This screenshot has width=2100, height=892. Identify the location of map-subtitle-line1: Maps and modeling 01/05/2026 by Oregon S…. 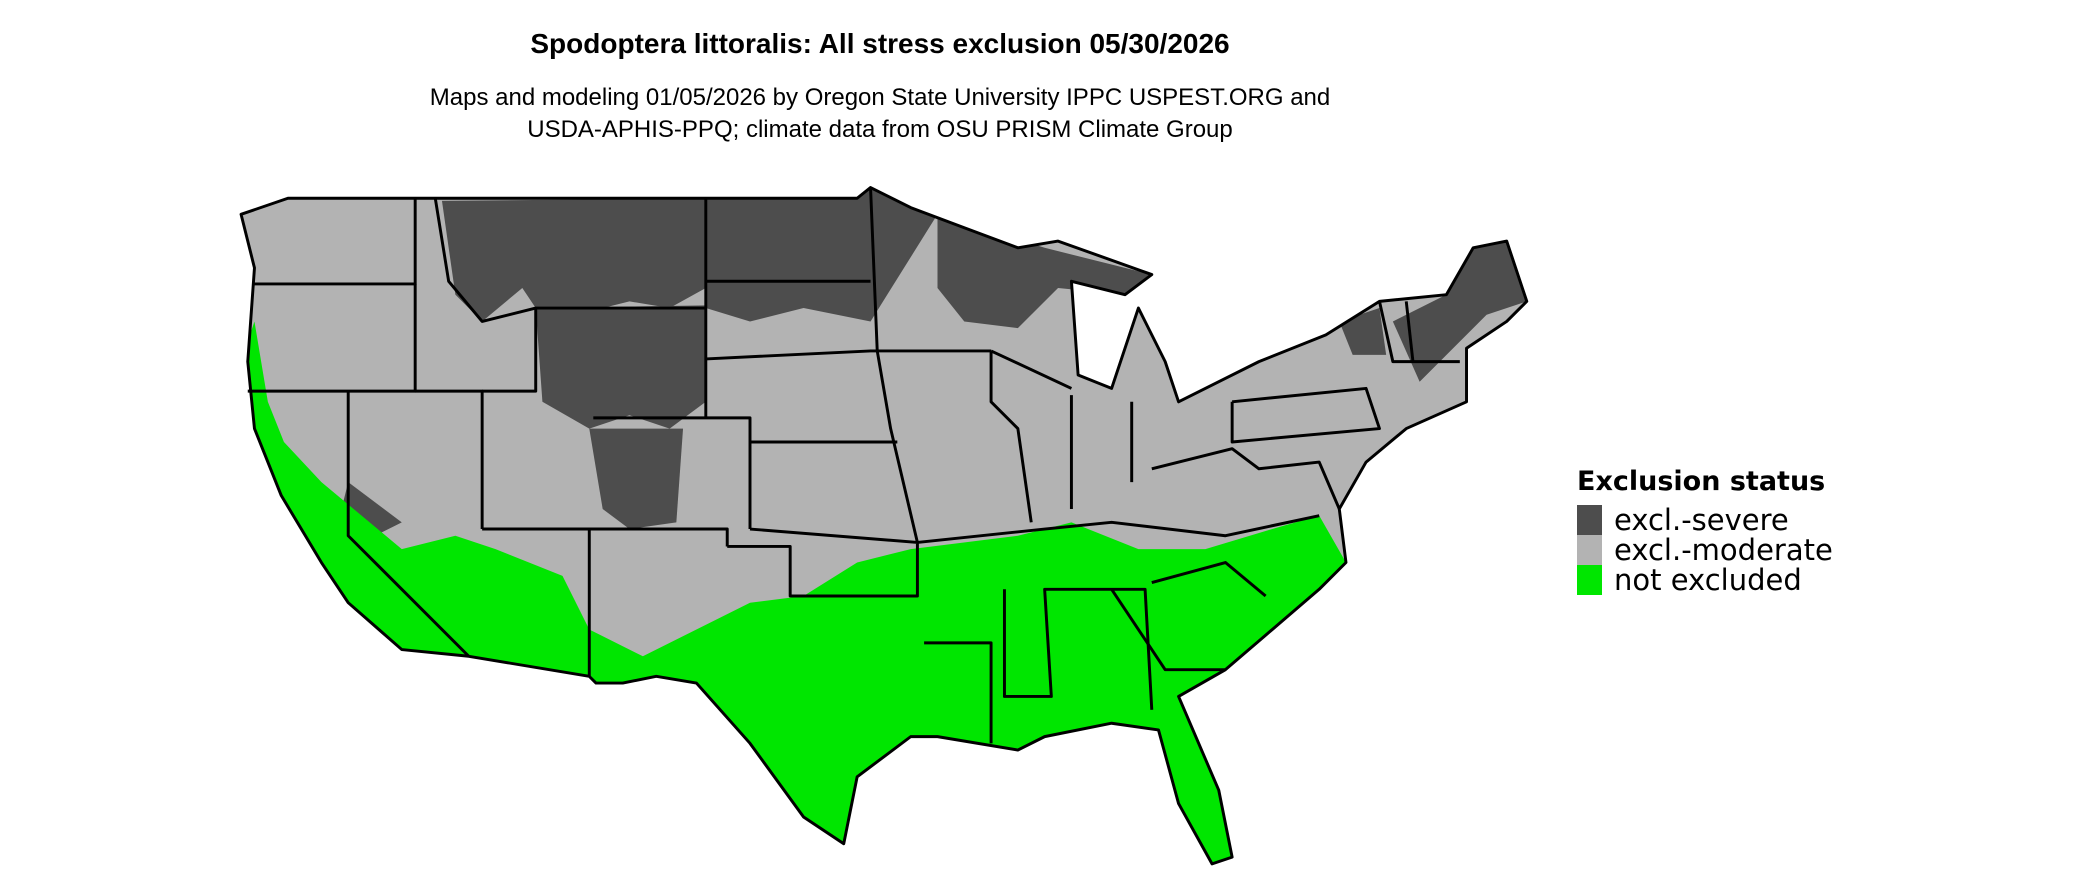
(880, 97).